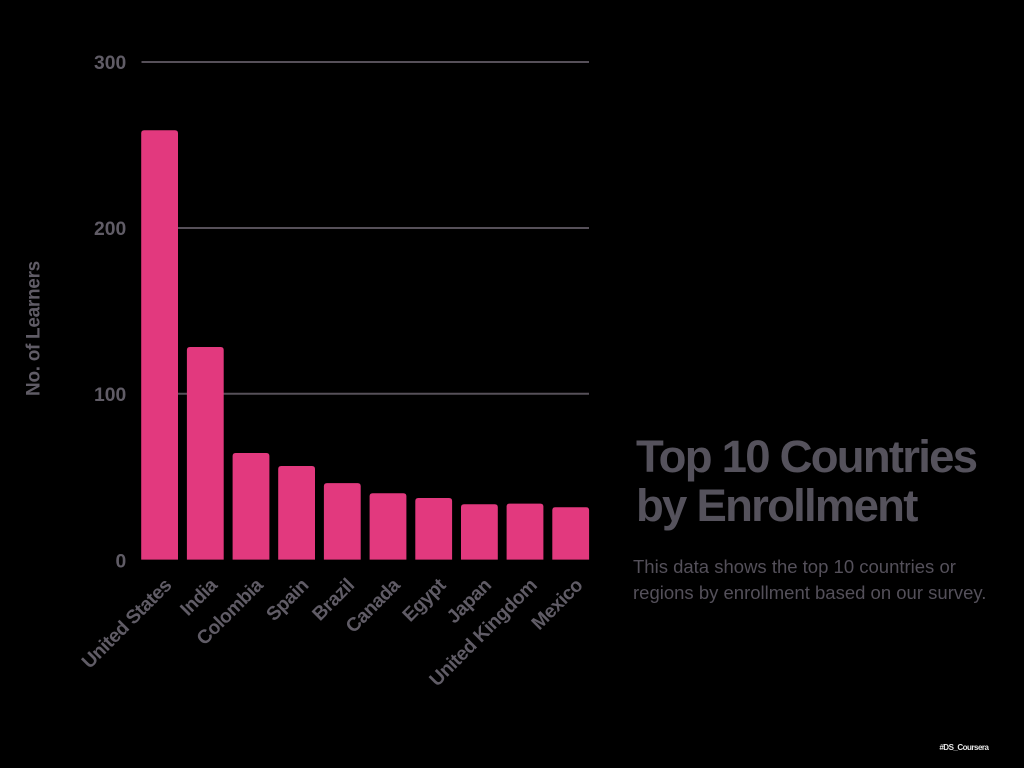 The image size is (1024, 768). I want to click on svg-text: 300, so click(110, 63).